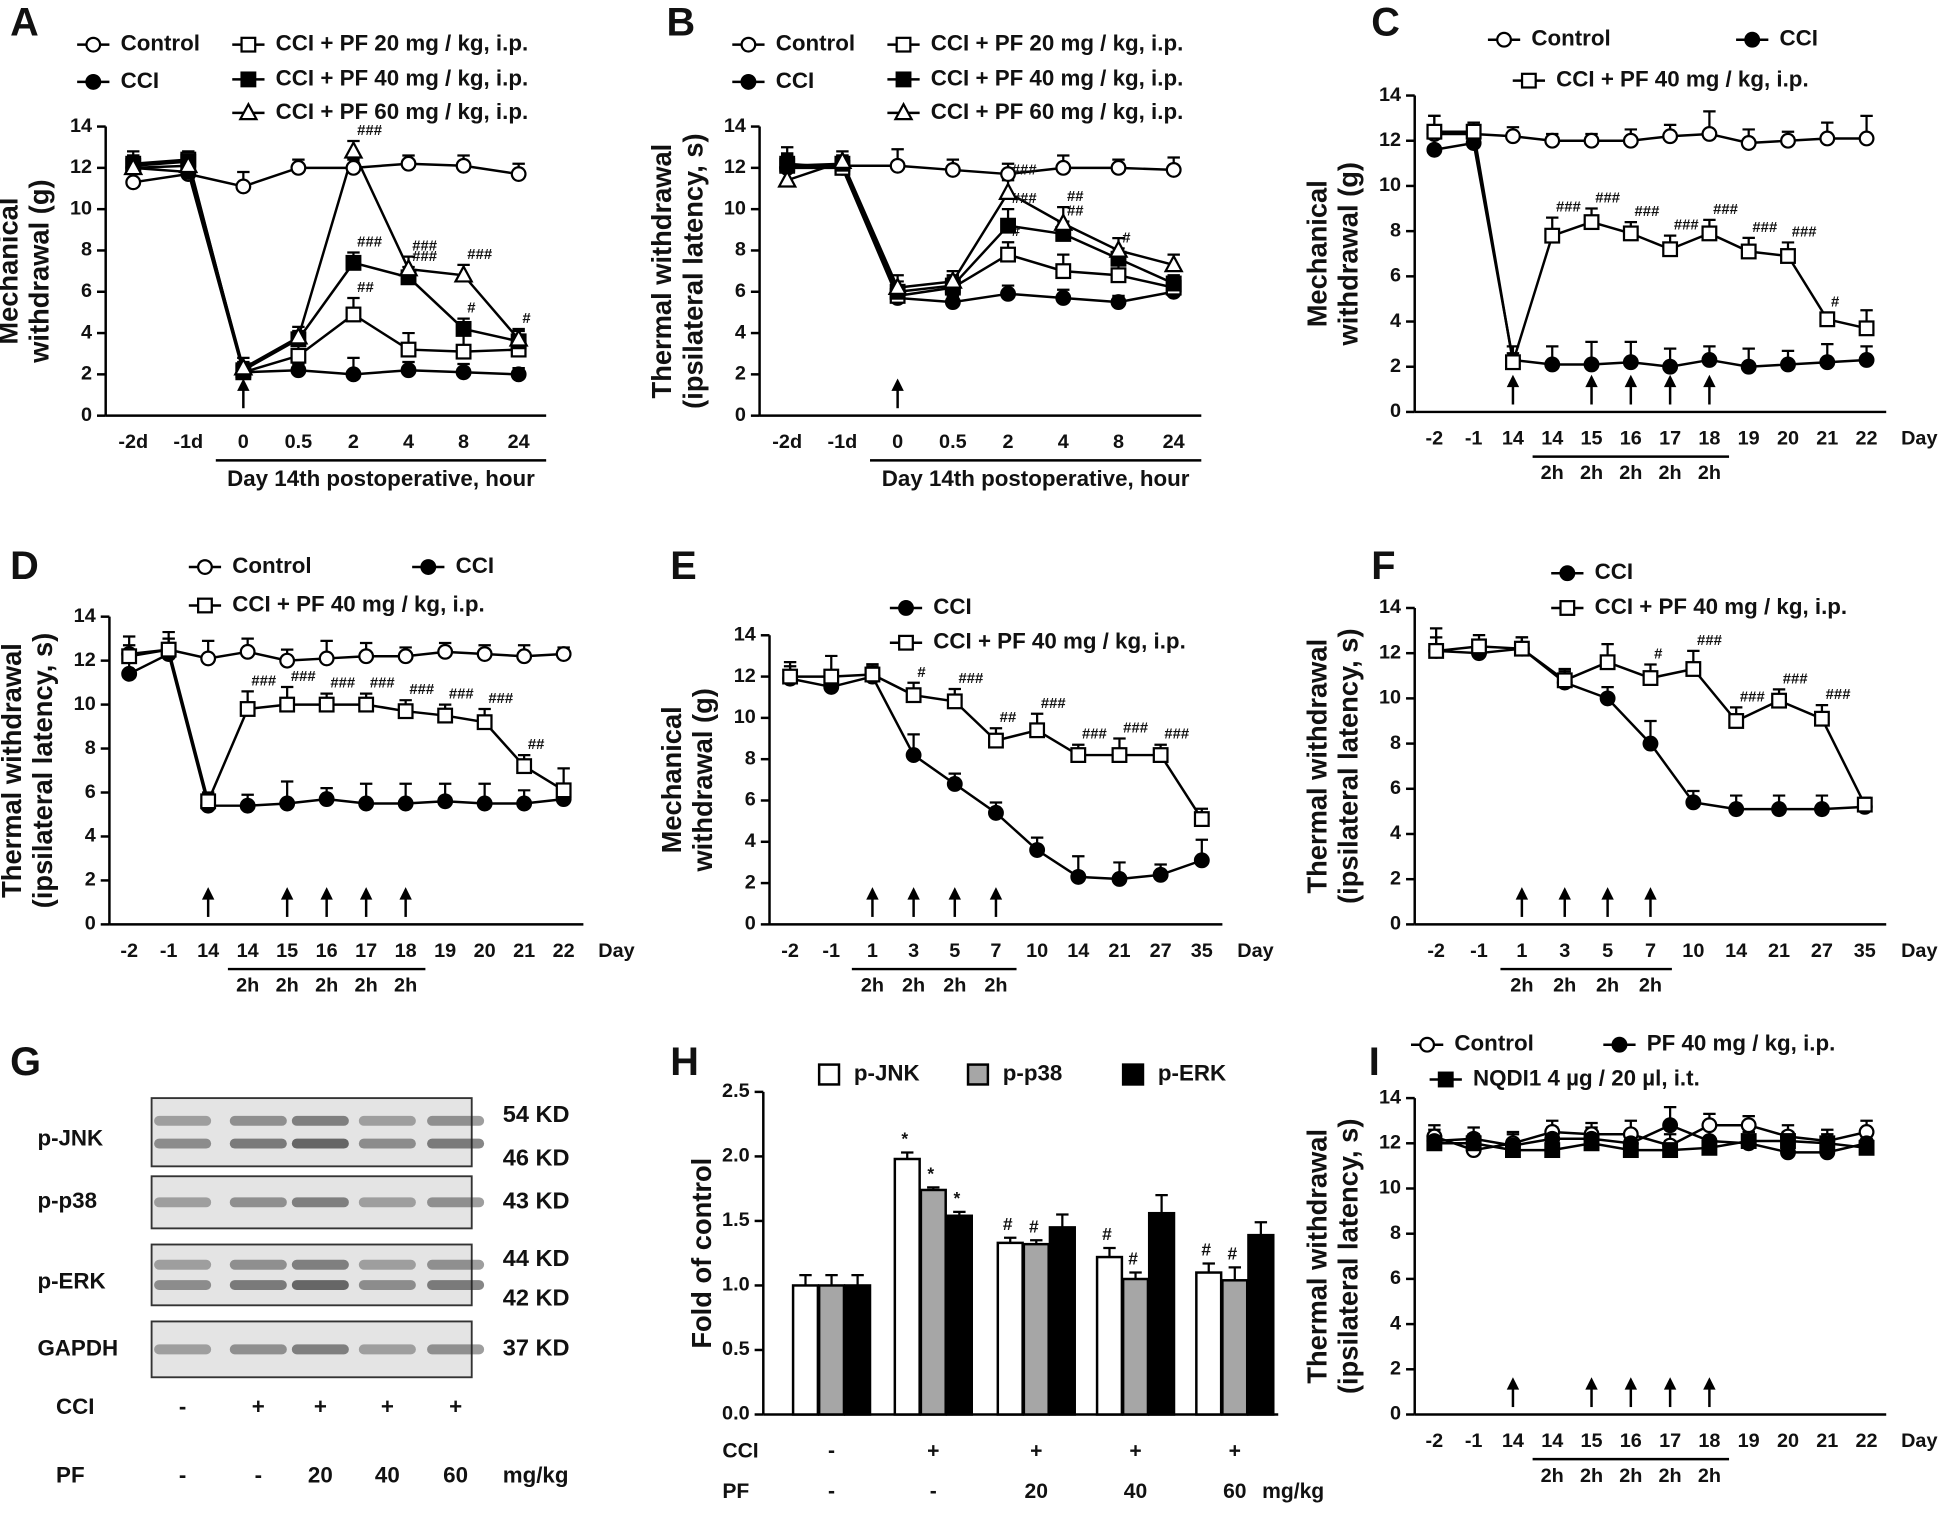 The image size is (1946, 1515). Describe the element at coordinates (872, 951) in the screenshot. I see `x-tick-label: 1` at that location.